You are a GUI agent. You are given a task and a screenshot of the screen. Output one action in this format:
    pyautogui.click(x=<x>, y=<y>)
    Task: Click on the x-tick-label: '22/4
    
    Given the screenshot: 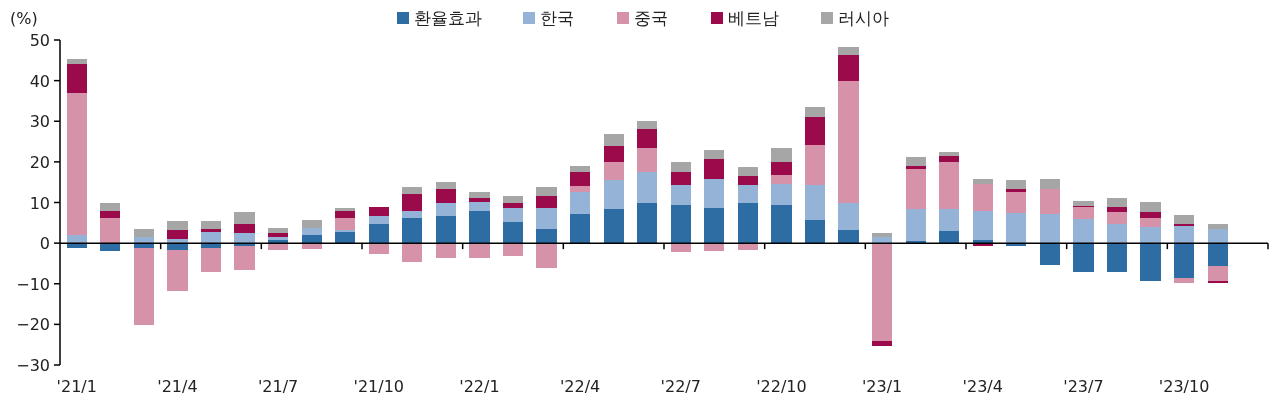 What is the action you would take?
    pyautogui.click(x=580, y=386)
    